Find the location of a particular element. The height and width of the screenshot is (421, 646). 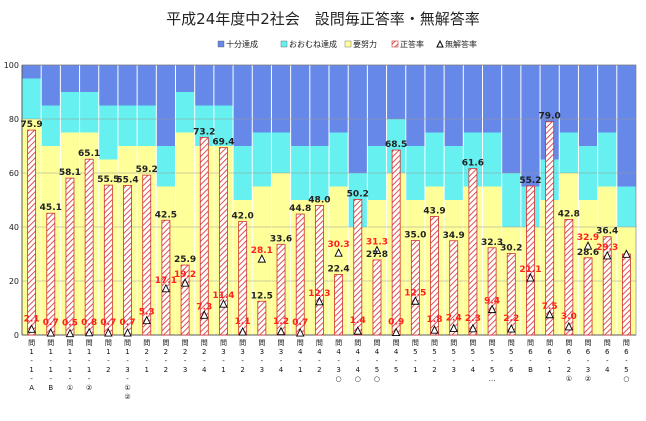

no-answer-label-16: 30.3 is located at coordinates (338, 245).